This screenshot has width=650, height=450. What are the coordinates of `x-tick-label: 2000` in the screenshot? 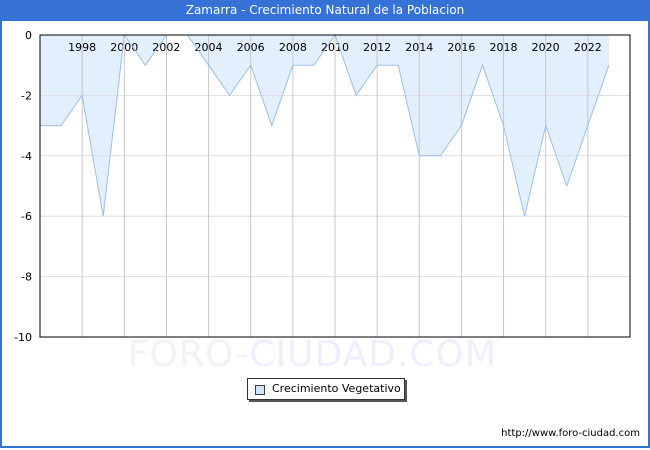 It's located at (124, 47).